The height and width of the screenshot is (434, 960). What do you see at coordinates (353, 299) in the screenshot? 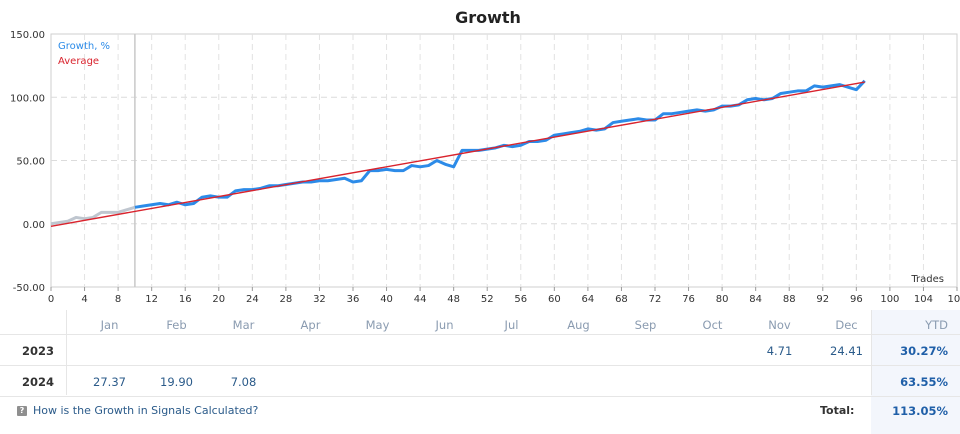
I see `x-tick-label: 36` at bounding box center [353, 299].